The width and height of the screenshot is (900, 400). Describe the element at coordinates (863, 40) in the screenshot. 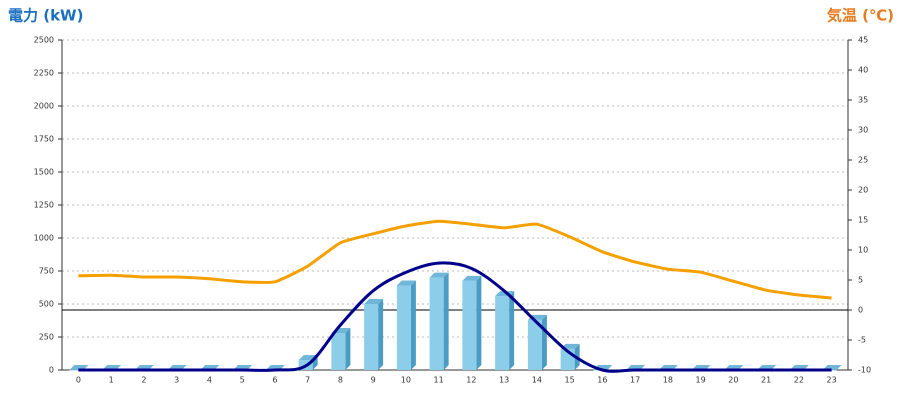

I see `y2-tick-label: 45` at that location.